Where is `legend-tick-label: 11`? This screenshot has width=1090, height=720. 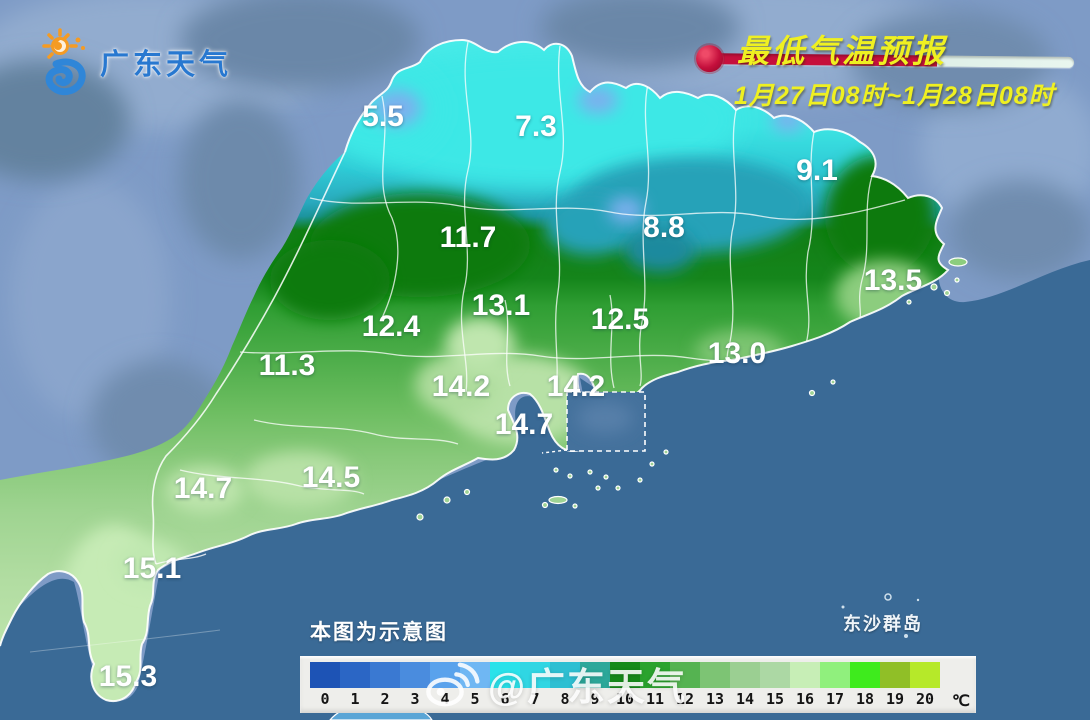
legend-tick-label: 11 is located at coordinates (655, 699).